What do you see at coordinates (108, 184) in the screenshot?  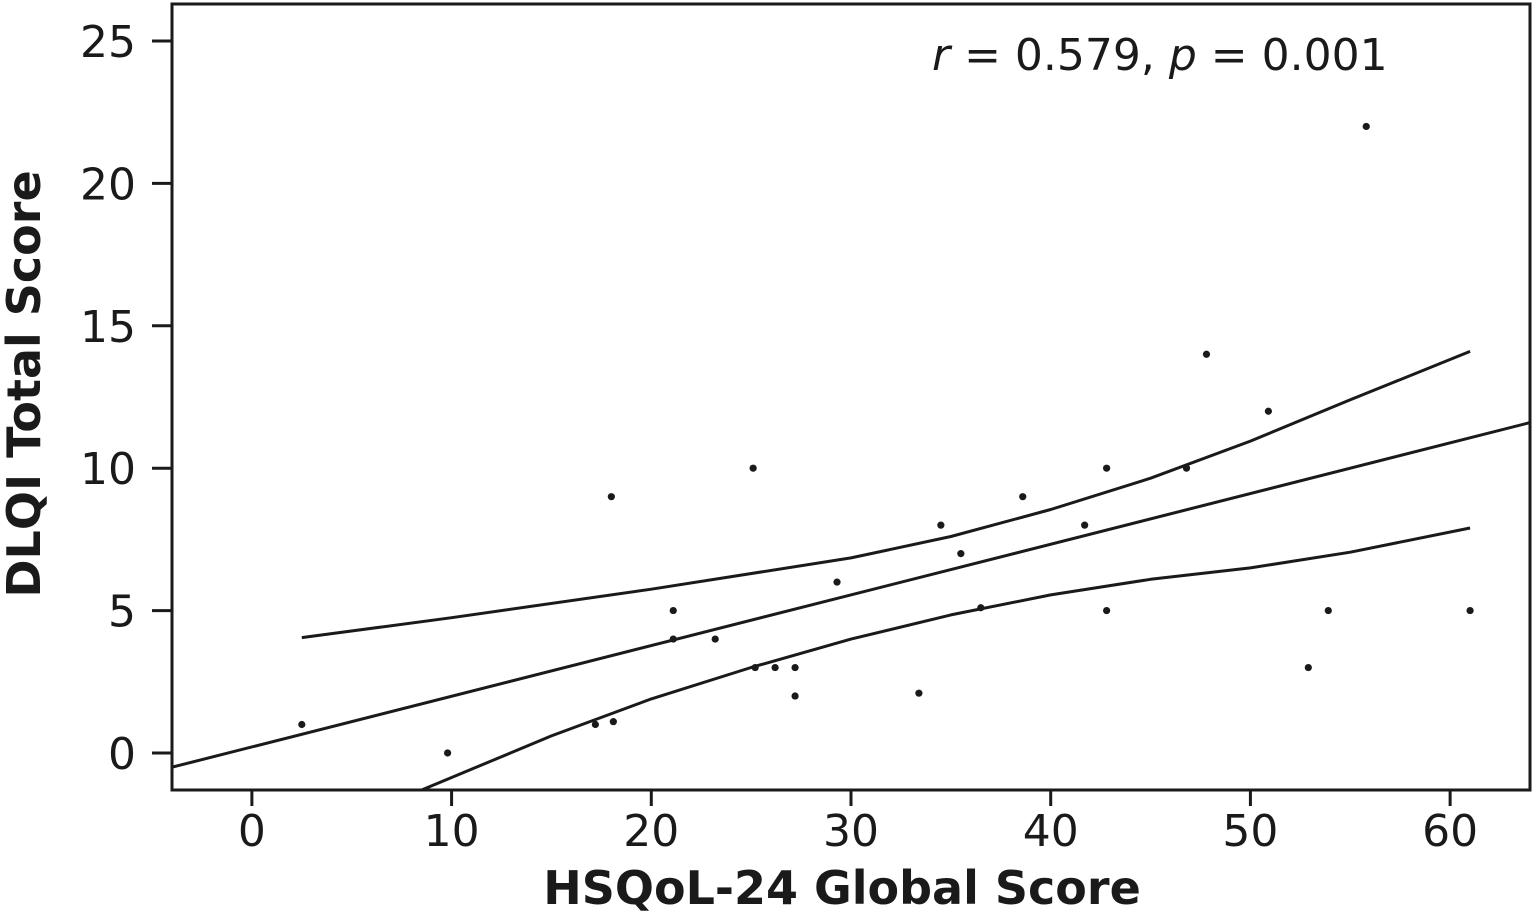 I see `y-tick-label: 20` at bounding box center [108, 184].